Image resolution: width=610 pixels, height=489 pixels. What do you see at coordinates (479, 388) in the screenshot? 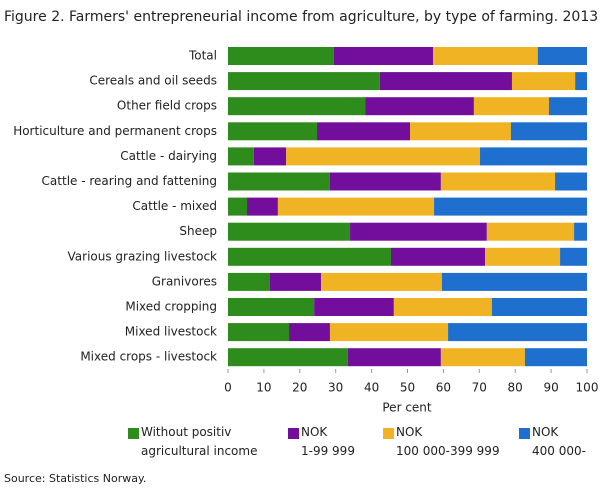
I see `x-tick-label: 70` at bounding box center [479, 388].